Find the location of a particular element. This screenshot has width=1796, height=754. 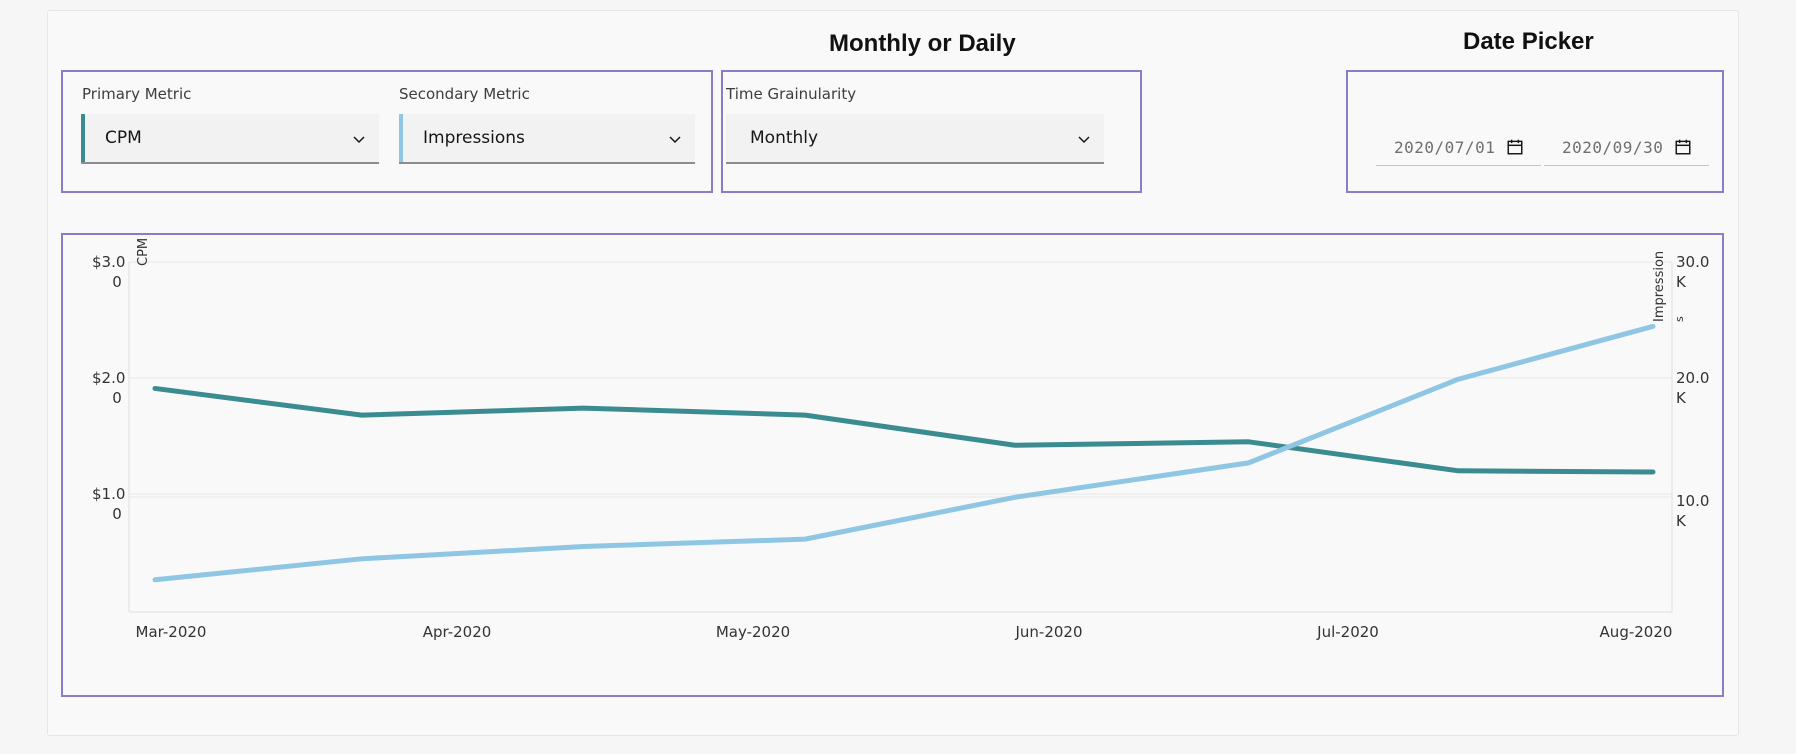

metric-selectors-box is located at coordinates (387, 131).